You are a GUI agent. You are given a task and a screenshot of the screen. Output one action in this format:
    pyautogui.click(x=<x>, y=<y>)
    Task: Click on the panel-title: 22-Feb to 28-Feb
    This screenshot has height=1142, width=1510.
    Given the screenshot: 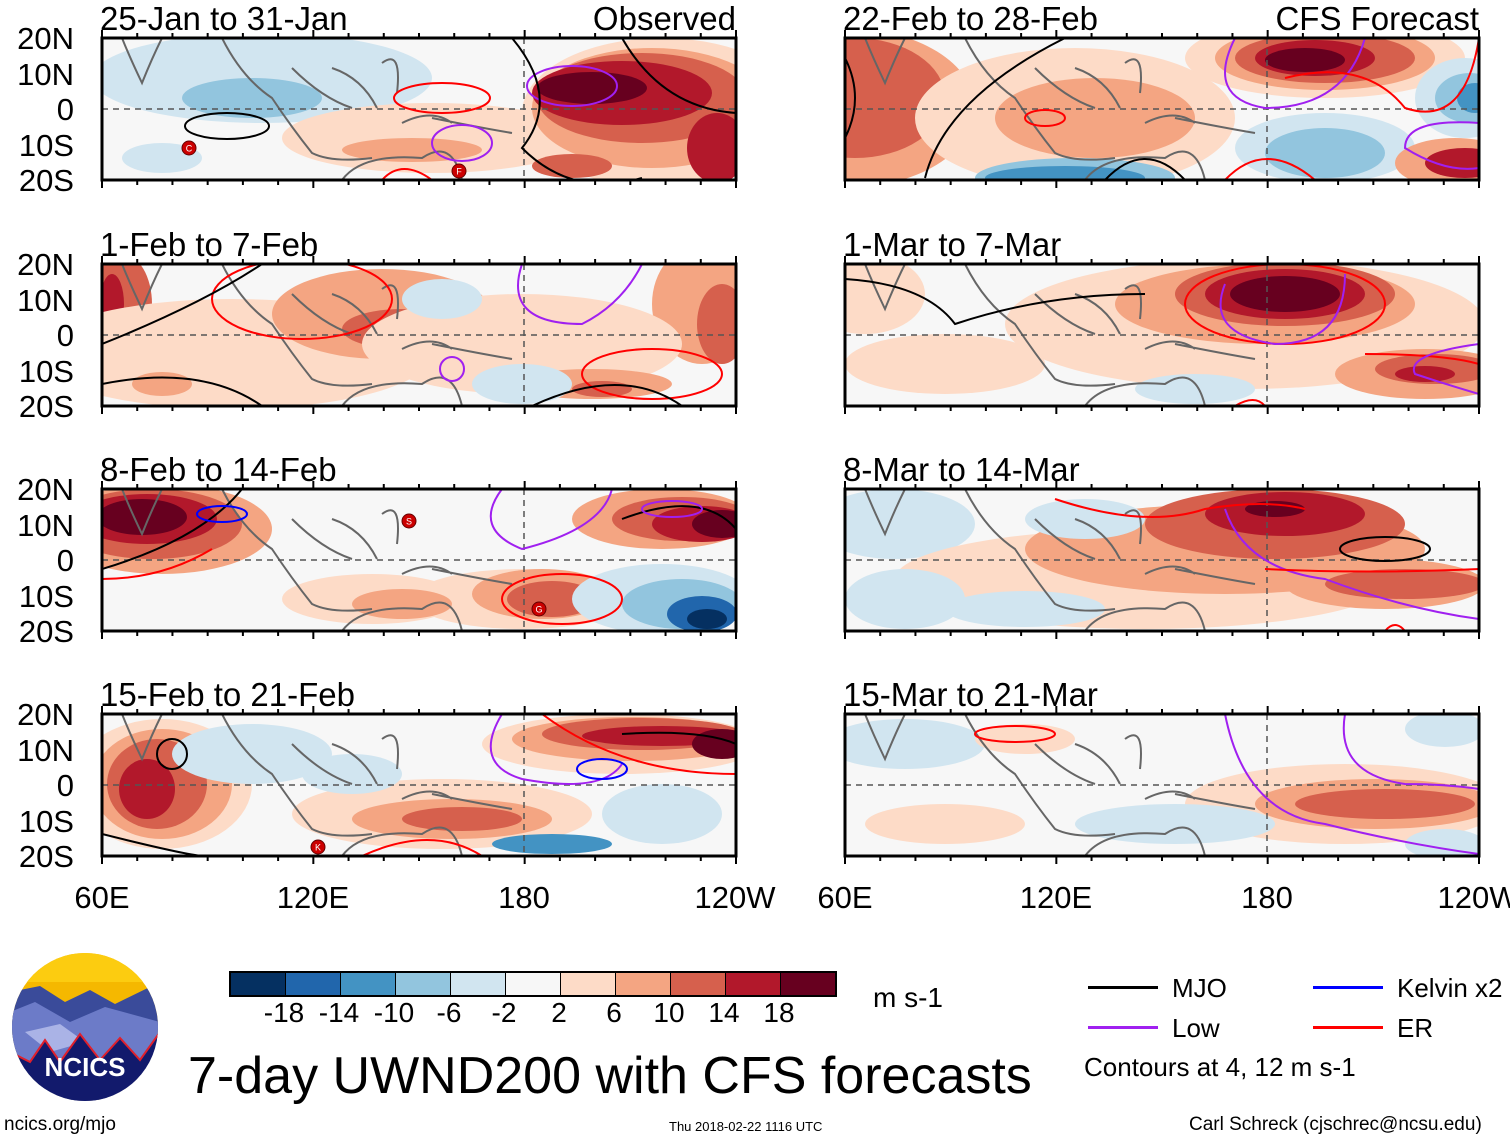 What is the action you would take?
    pyautogui.click(x=970, y=18)
    